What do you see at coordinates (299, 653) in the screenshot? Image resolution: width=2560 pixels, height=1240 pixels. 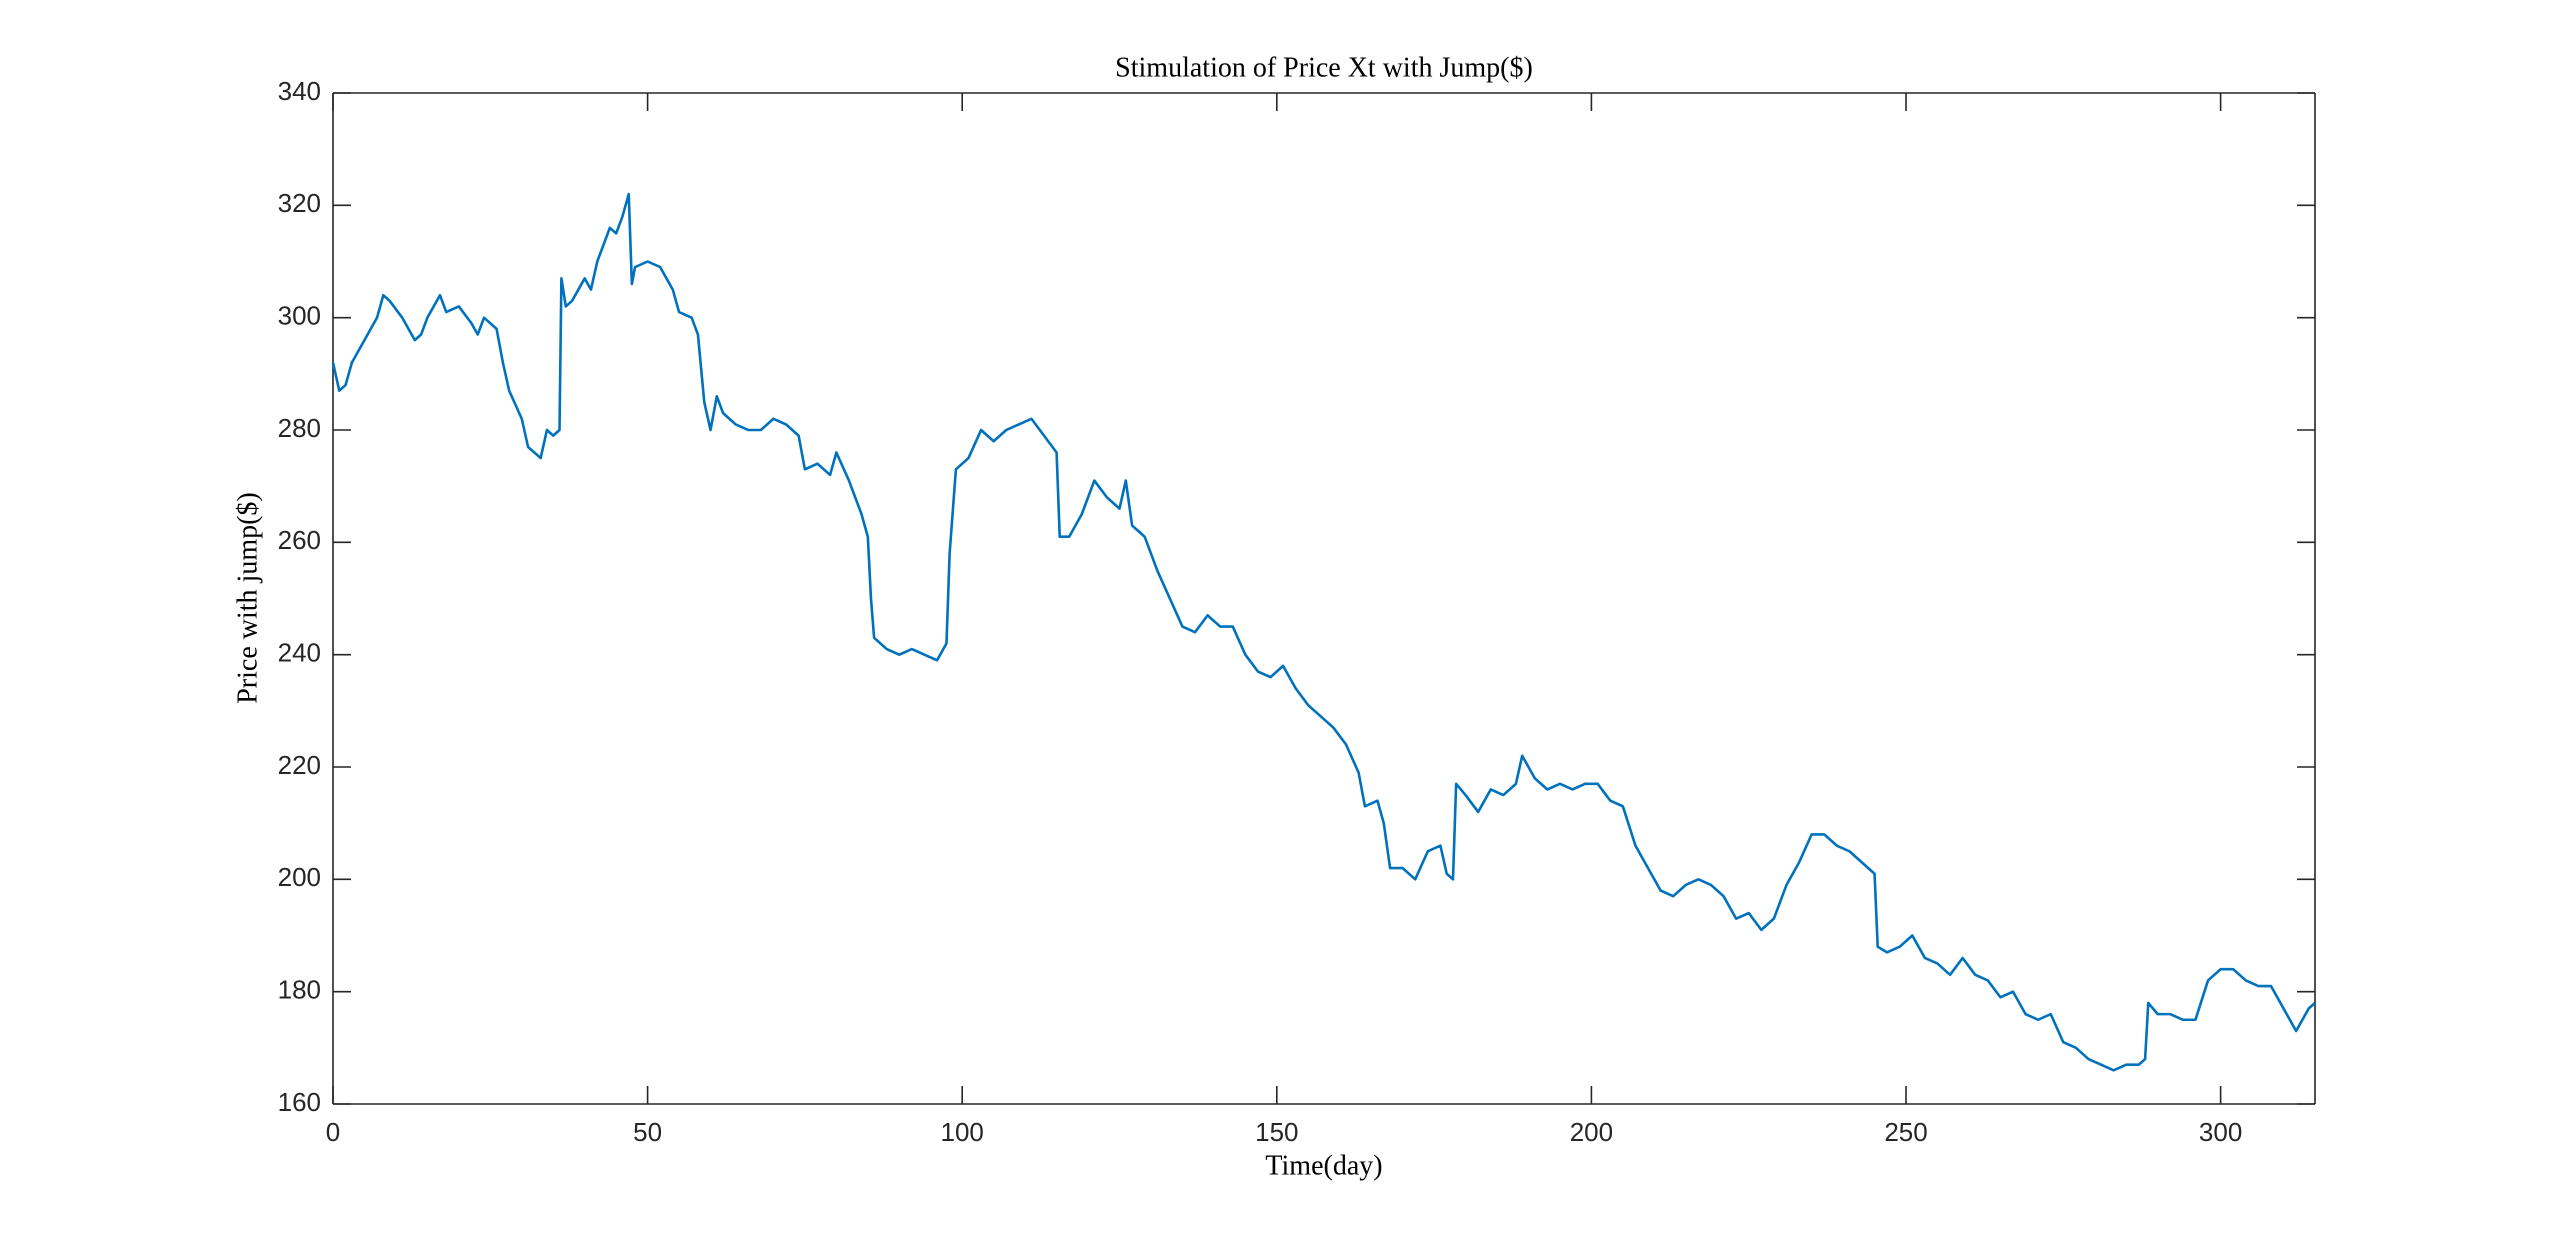 I see `y-tick-label: 240` at bounding box center [299, 653].